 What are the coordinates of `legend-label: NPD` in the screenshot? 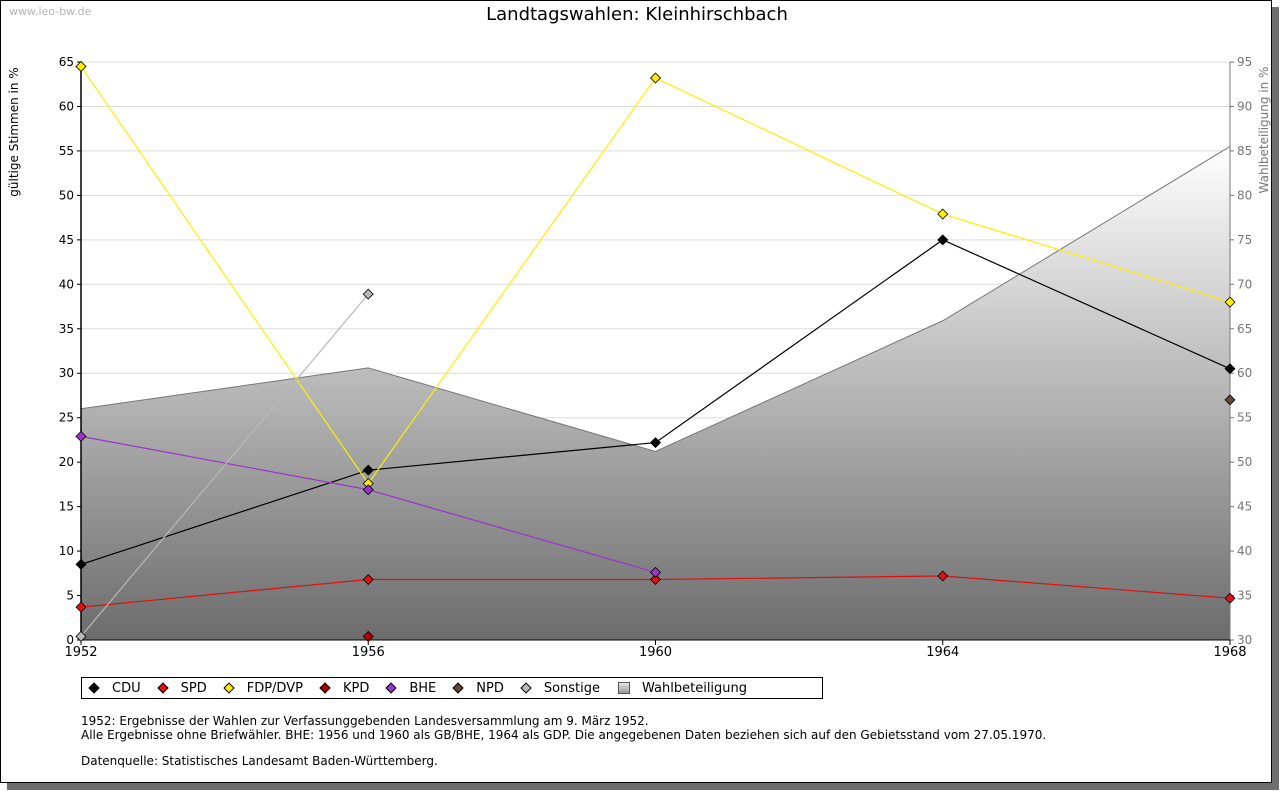 It's located at (490, 688).